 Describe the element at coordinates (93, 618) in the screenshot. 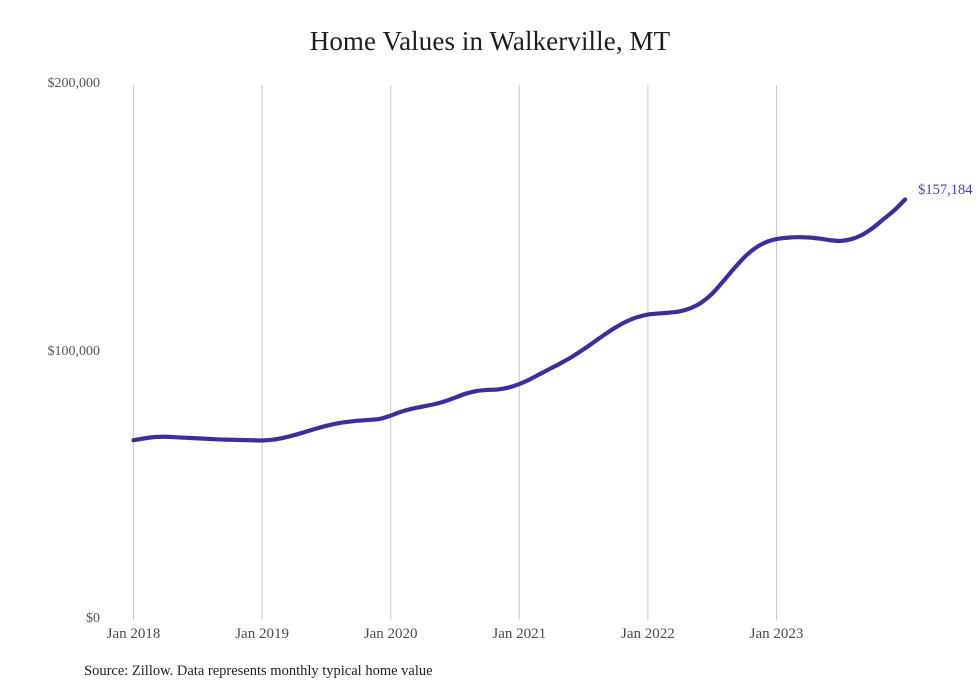

I see `y-axis-tick-label: $0` at that location.